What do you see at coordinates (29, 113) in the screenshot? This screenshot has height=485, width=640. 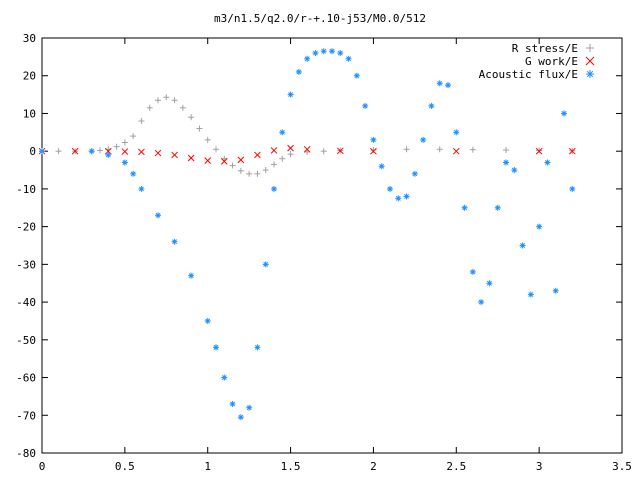 I see `y-tick-label: 10` at bounding box center [29, 113].